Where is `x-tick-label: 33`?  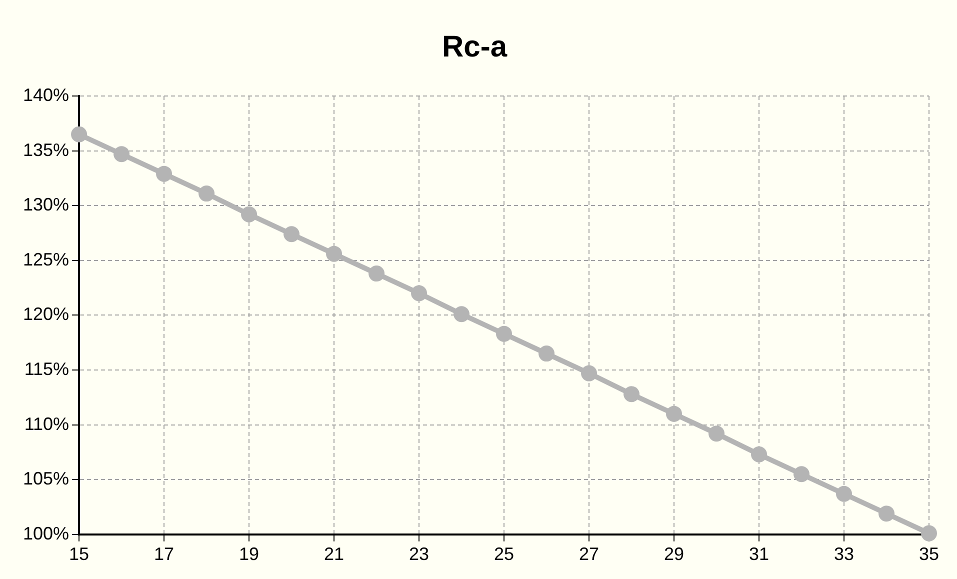
x-tick-label: 33 is located at coordinates (844, 554).